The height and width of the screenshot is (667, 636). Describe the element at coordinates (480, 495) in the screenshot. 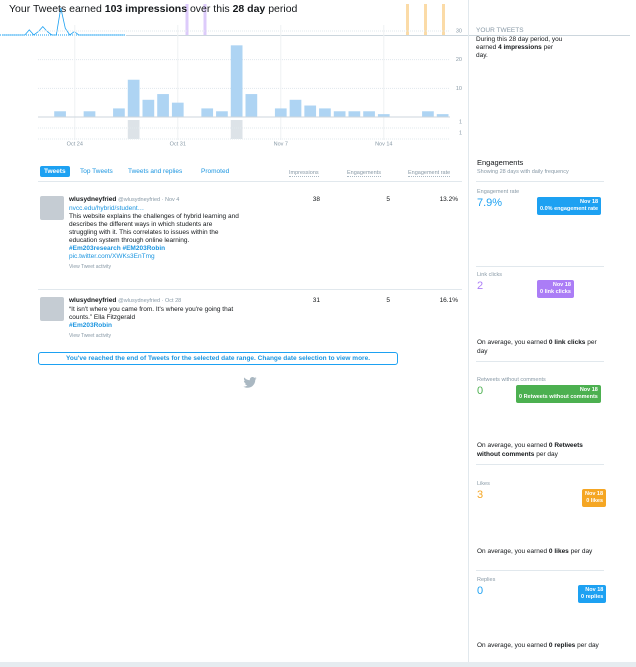

I see `card-value: 3` at that location.